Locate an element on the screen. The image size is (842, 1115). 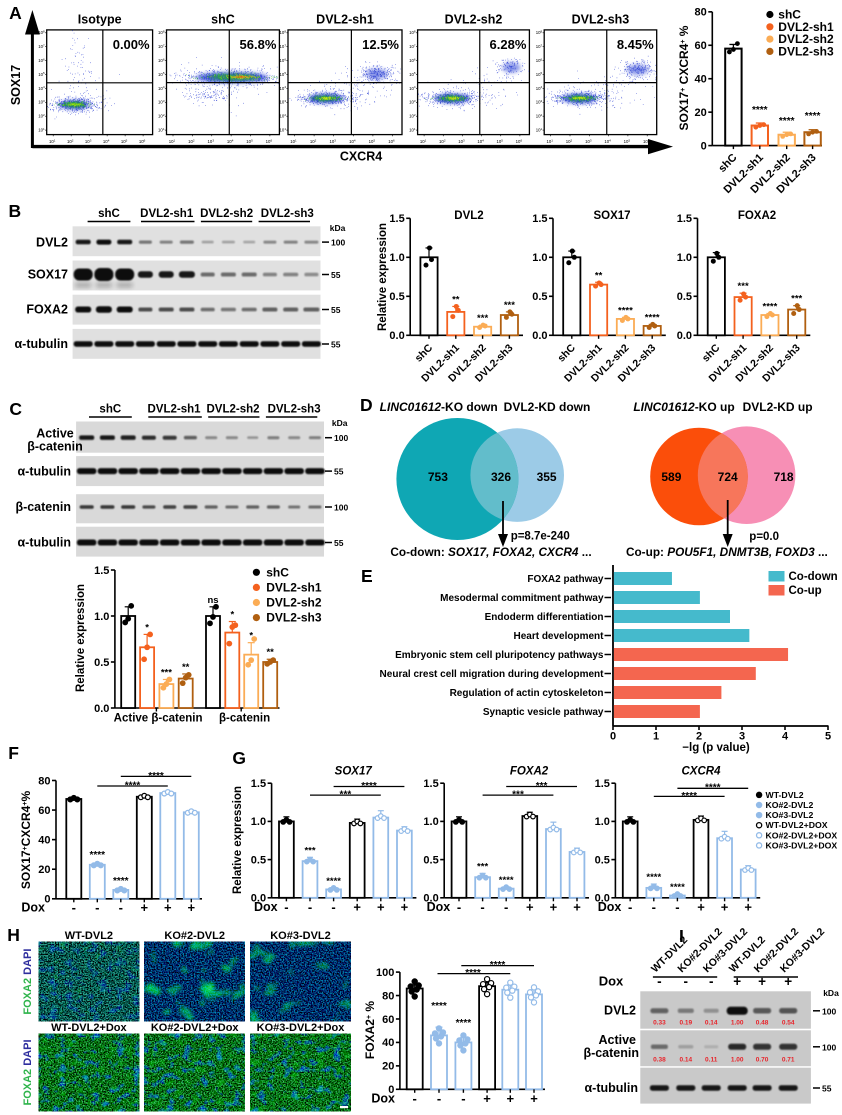
svg-text: ns is located at coordinates (212, 600).